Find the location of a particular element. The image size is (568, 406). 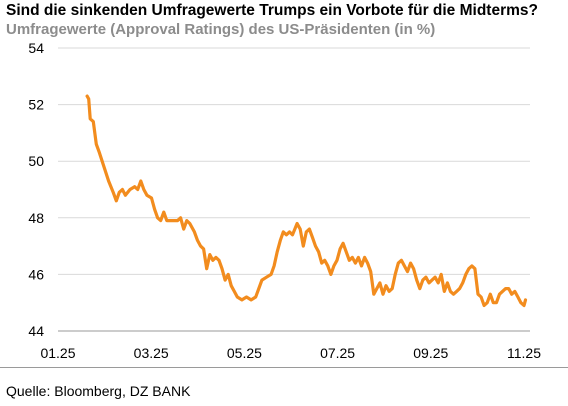

x-tick-label: 05.25 is located at coordinates (244, 353).